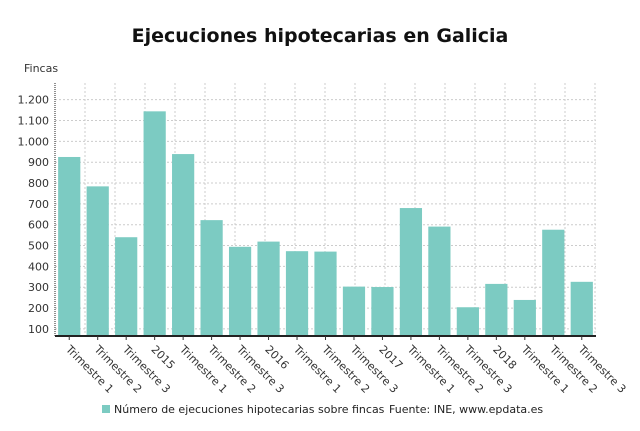 This screenshot has height=431, width=640. What do you see at coordinates (38, 246) in the screenshot?
I see `y-tick-label: 500` at bounding box center [38, 246].